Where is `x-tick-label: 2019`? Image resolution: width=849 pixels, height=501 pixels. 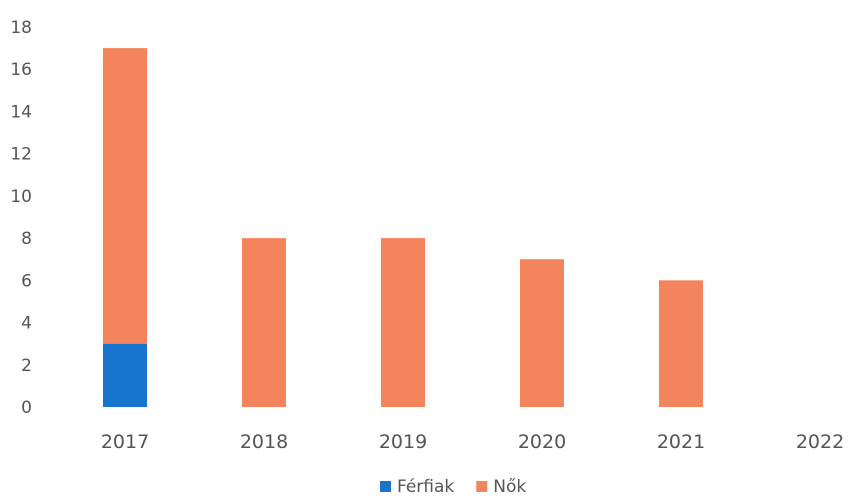
x-tick-label: 2019 is located at coordinates (403, 442).